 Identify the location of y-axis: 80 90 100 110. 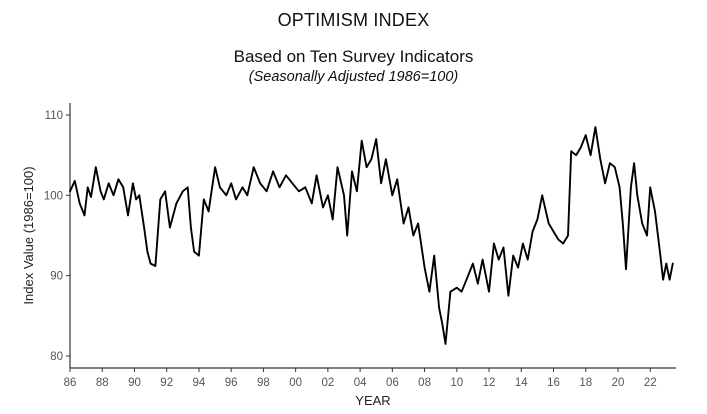
(57, 235).